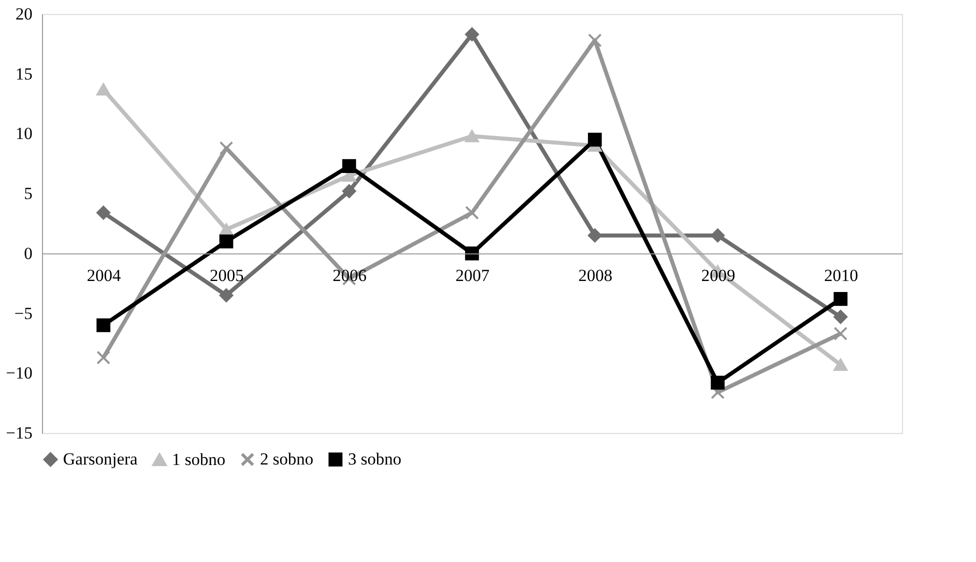 Image resolution: width=976 pixels, height=562 pixels. I want to click on x-tick-label: 2010, so click(841, 275).